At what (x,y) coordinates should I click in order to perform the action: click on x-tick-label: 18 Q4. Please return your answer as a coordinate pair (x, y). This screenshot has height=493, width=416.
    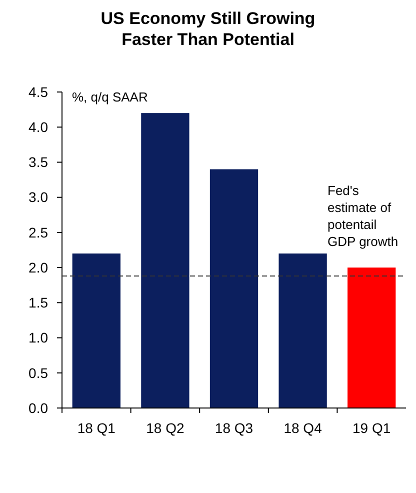
    Looking at the image, I should click on (303, 428).